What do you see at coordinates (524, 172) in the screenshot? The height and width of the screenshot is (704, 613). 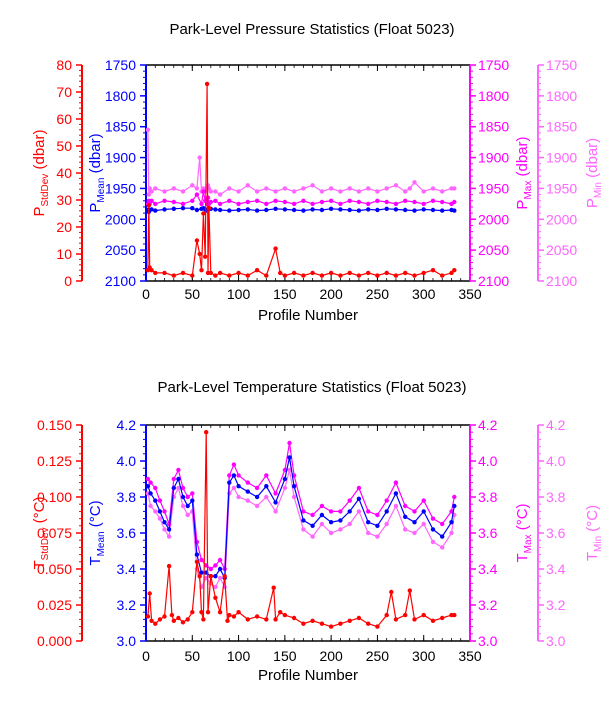 I see `y-axis-label-max: PMax (dbar)` at bounding box center [524, 172].